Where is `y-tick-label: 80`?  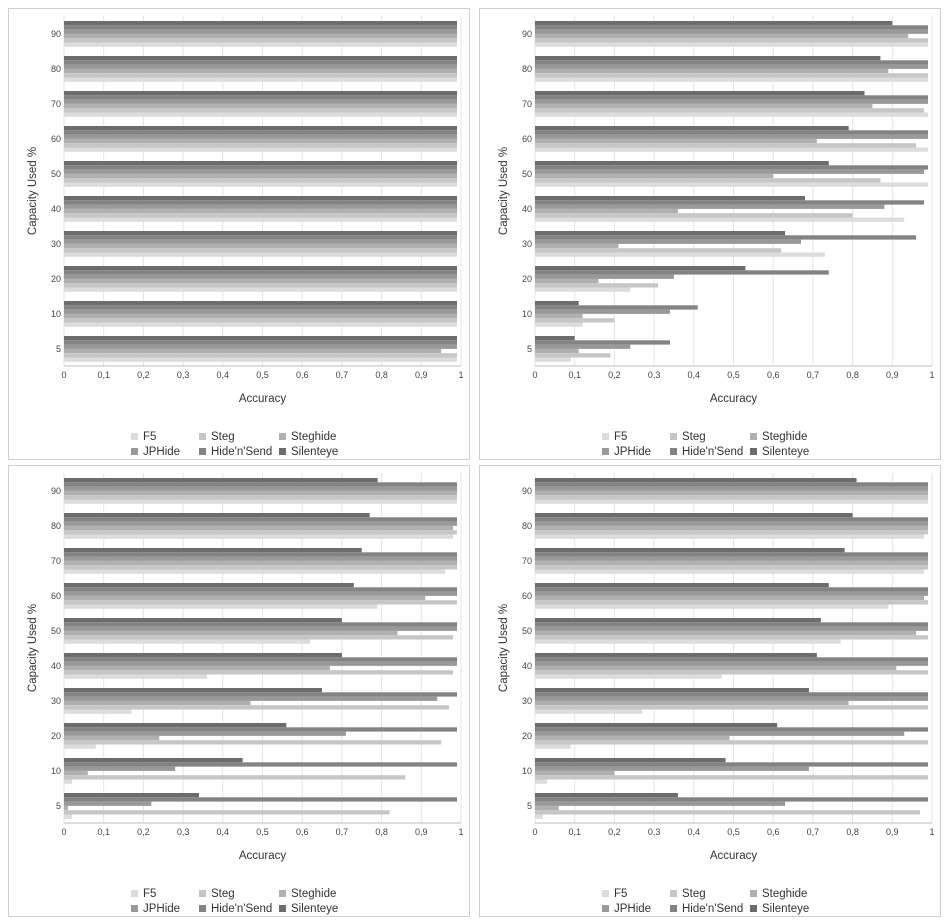
y-tick-label: 80 is located at coordinates (527, 69).